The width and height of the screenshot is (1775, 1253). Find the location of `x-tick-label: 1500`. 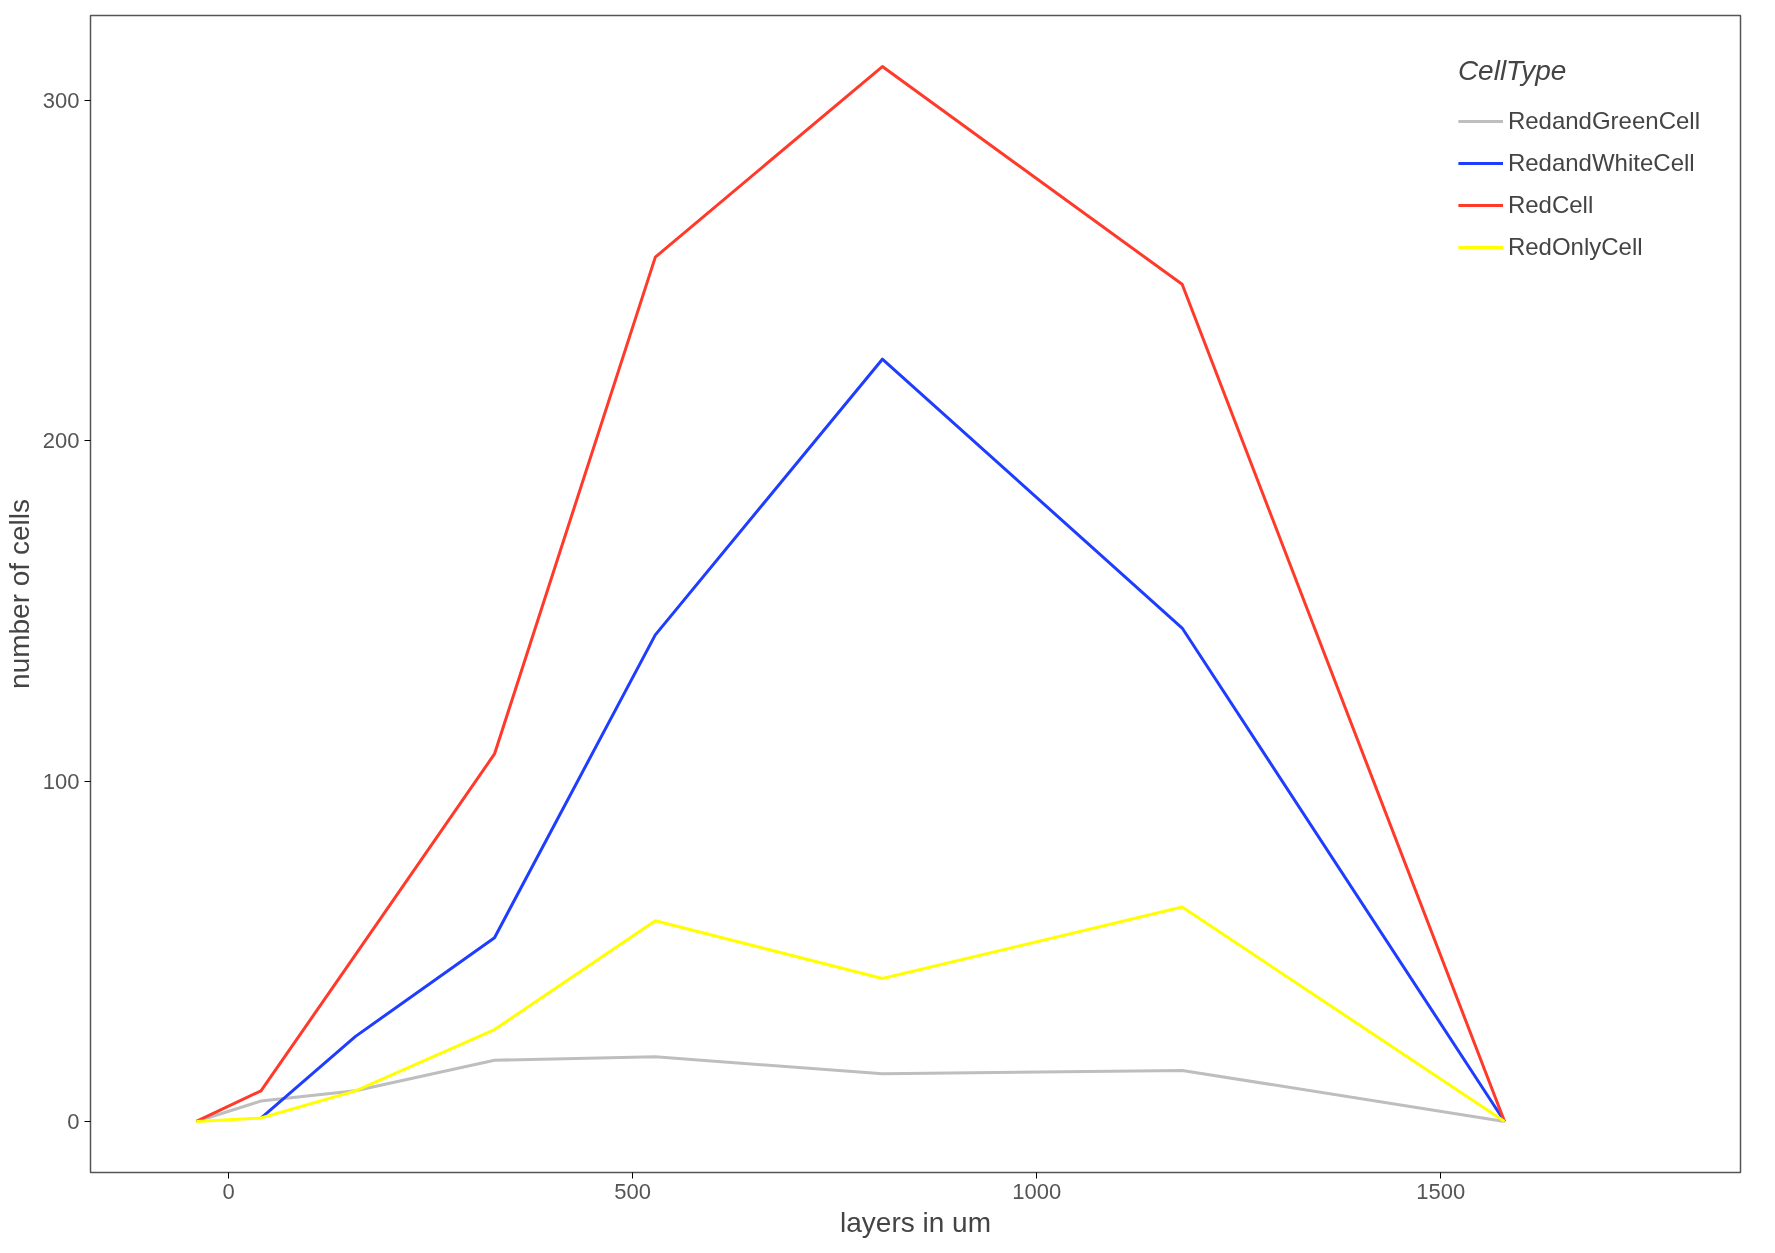

x-tick-label: 1500 is located at coordinates (1441, 1191).